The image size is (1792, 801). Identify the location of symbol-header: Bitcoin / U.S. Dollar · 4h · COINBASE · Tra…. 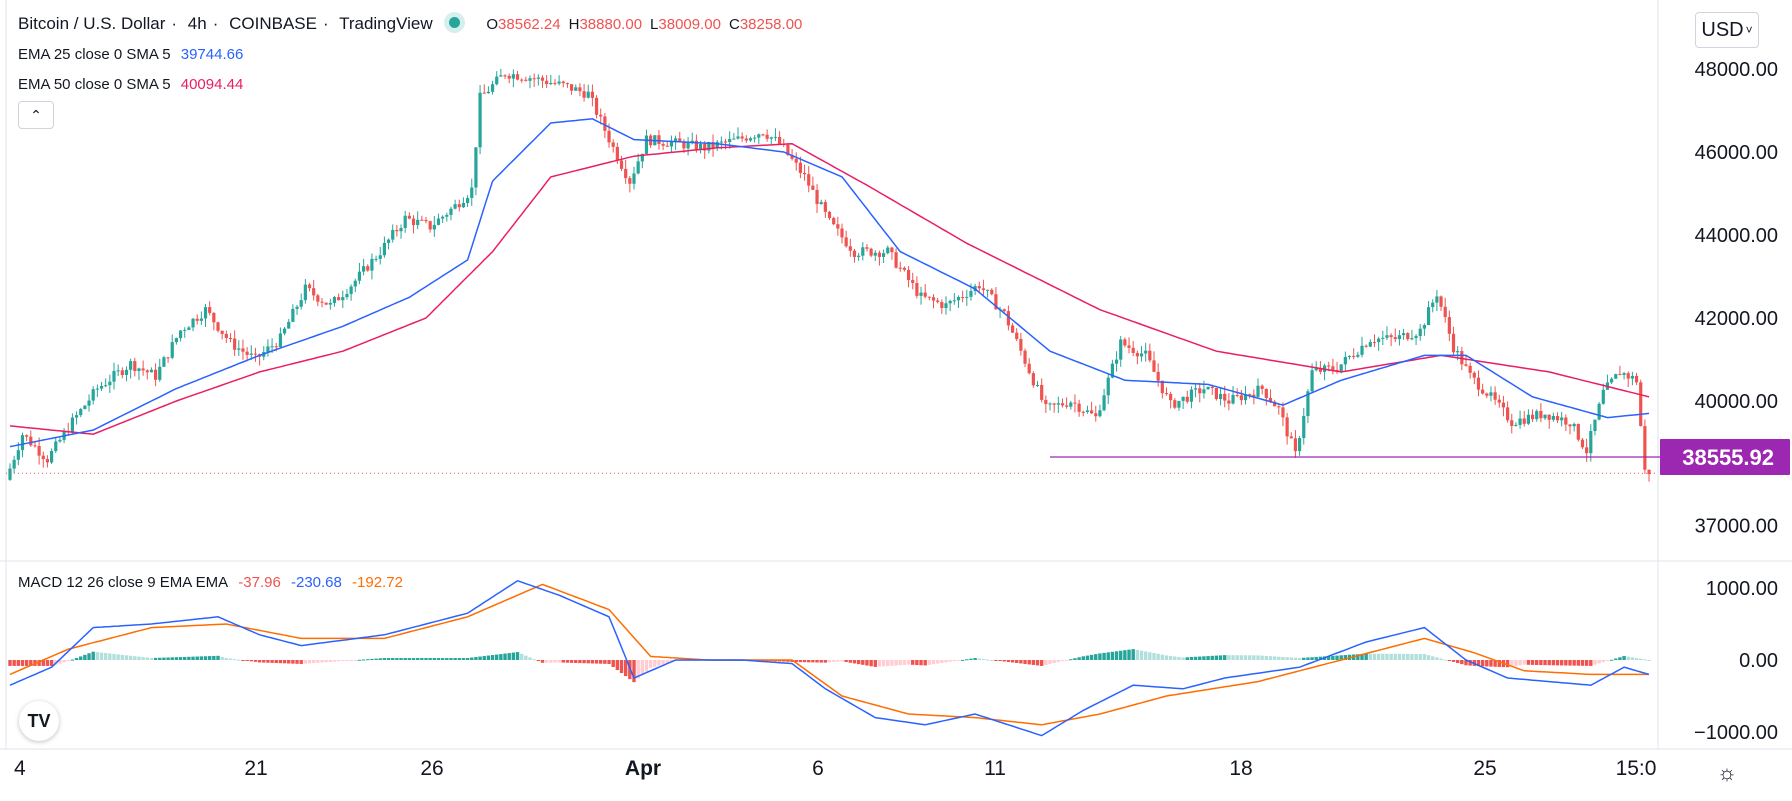
(417, 24).